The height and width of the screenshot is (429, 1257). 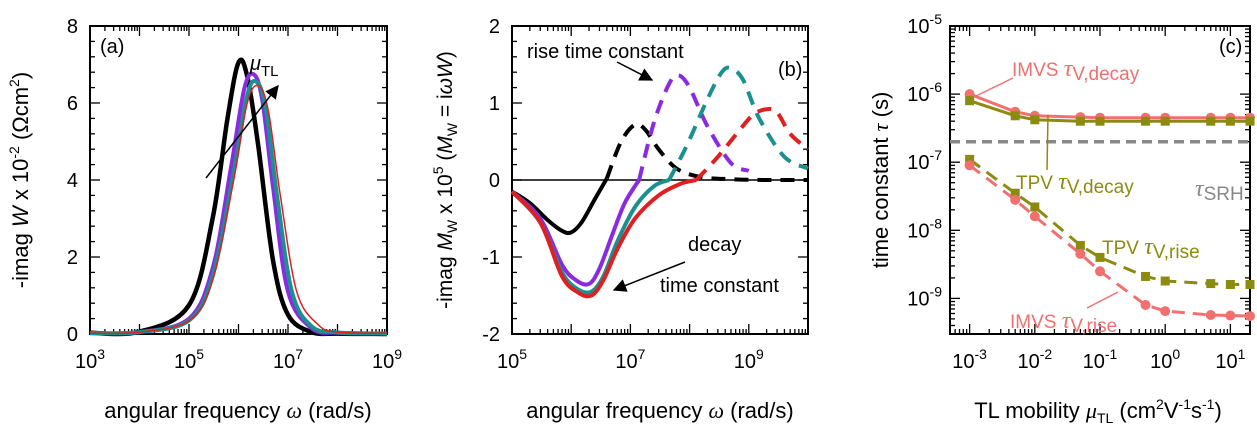 What do you see at coordinates (1100, 359) in the screenshot?
I see `x-tick-label: 10⁻¹` at bounding box center [1100, 359].